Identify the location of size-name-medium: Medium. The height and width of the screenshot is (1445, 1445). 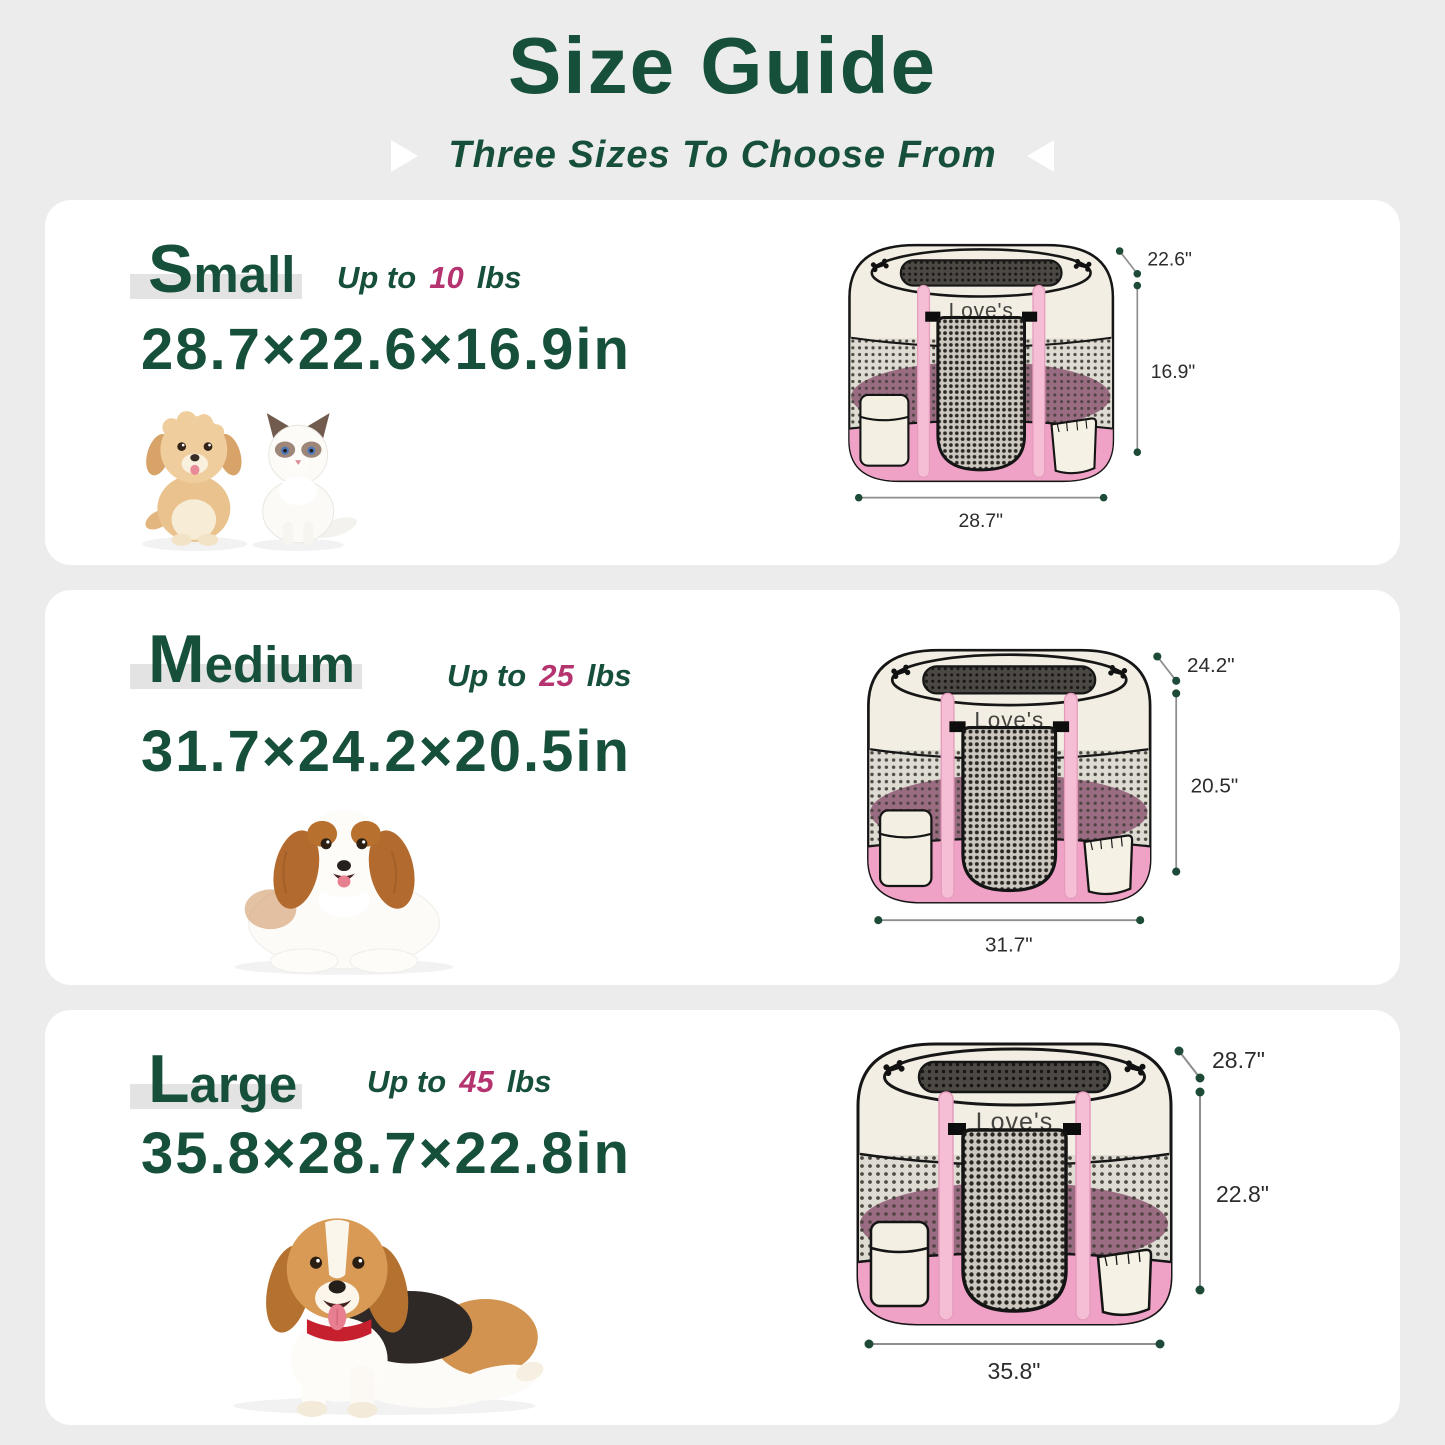
(246, 659).